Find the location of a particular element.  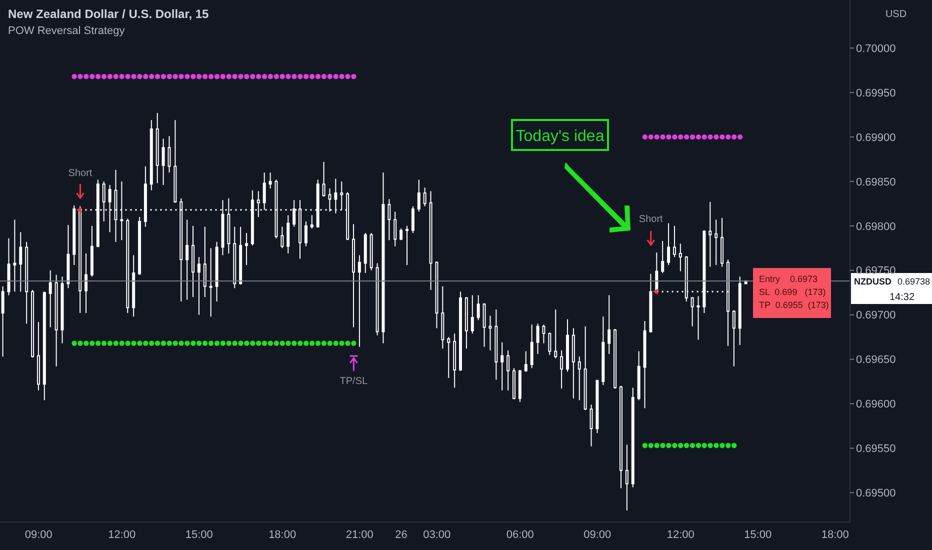

y-tick-label: 0.69850 is located at coordinates (876, 182).